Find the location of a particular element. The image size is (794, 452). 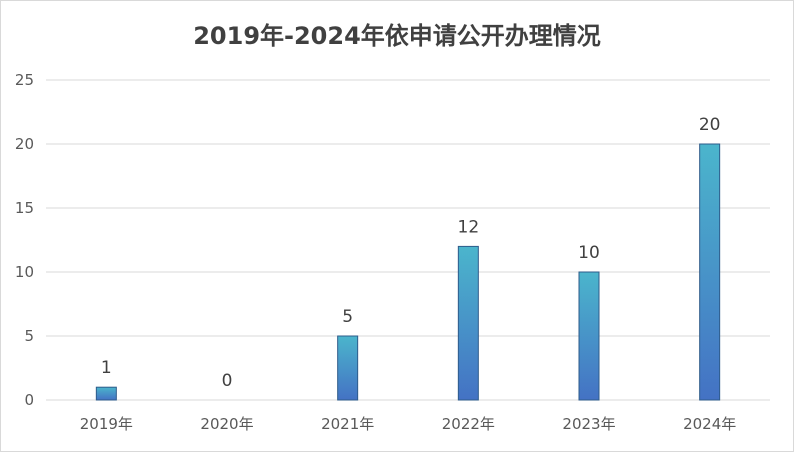

x-tick-label: 2020年 is located at coordinates (226, 424).